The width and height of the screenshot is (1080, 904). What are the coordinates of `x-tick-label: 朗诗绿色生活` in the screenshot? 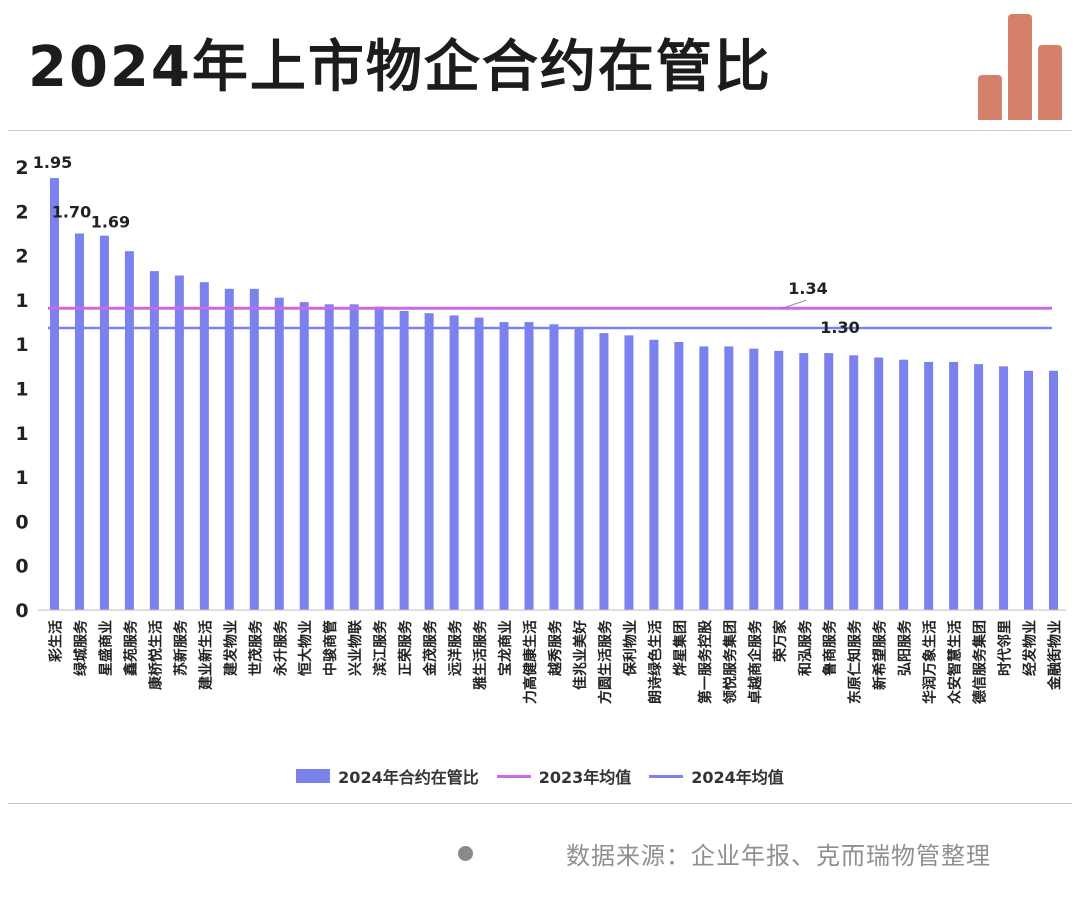 It's located at (655, 662).